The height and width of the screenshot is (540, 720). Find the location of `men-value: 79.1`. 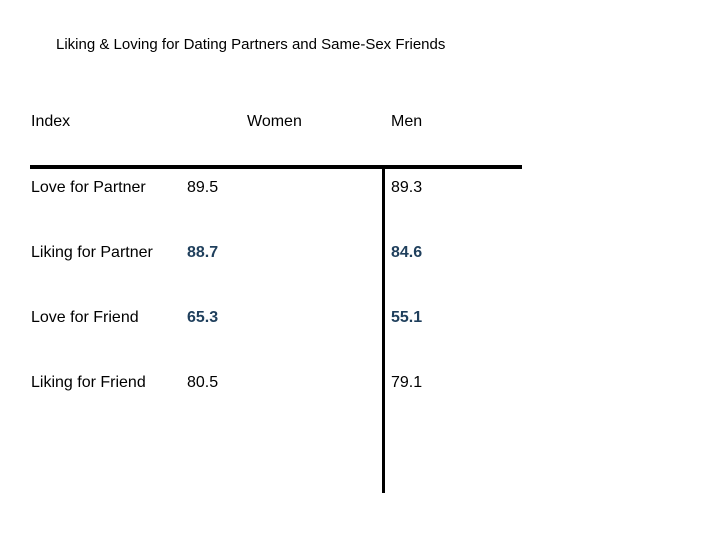

men-value: 79.1 is located at coordinates (407, 382).